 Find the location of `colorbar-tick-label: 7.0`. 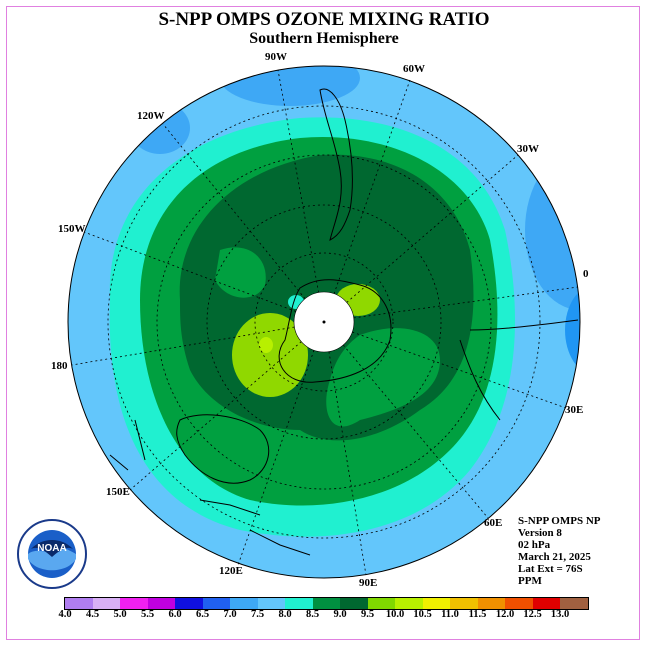

colorbar-tick-label: 7.0 is located at coordinates (230, 614).